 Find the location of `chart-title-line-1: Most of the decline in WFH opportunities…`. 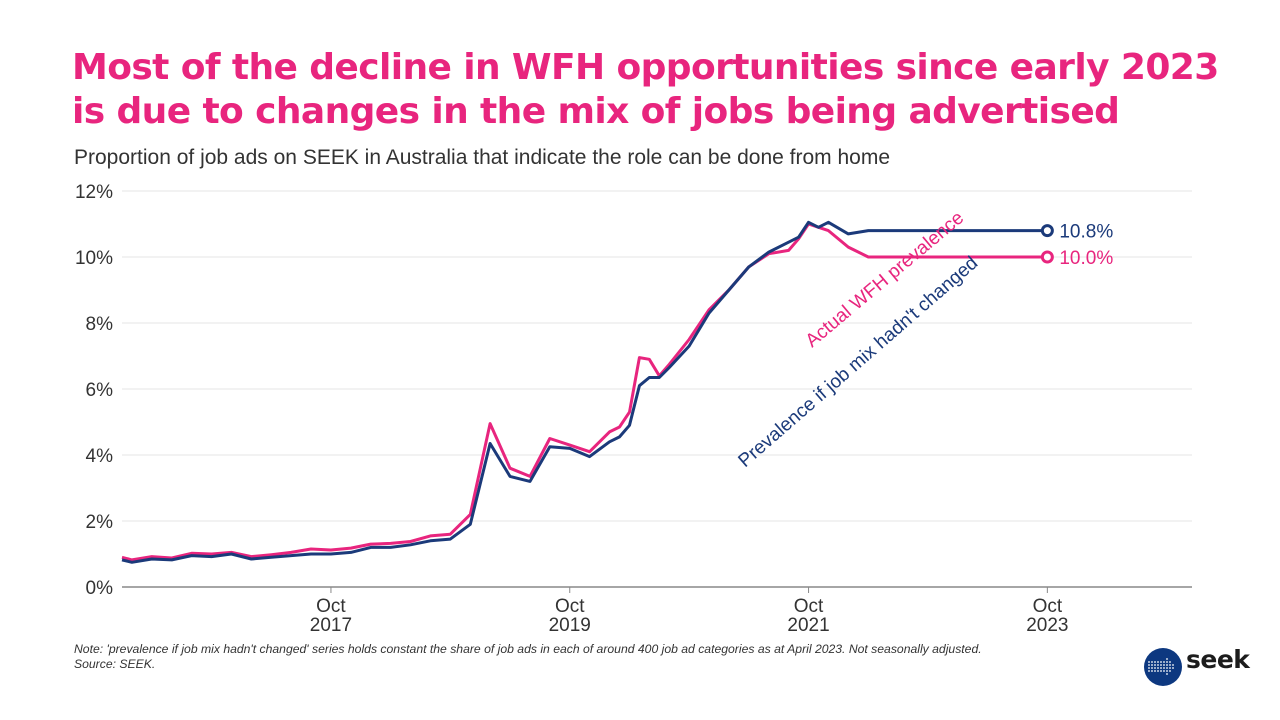

chart-title-line-1: Most of the decline in WFH opportunities… is located at coordinates (645, 67).